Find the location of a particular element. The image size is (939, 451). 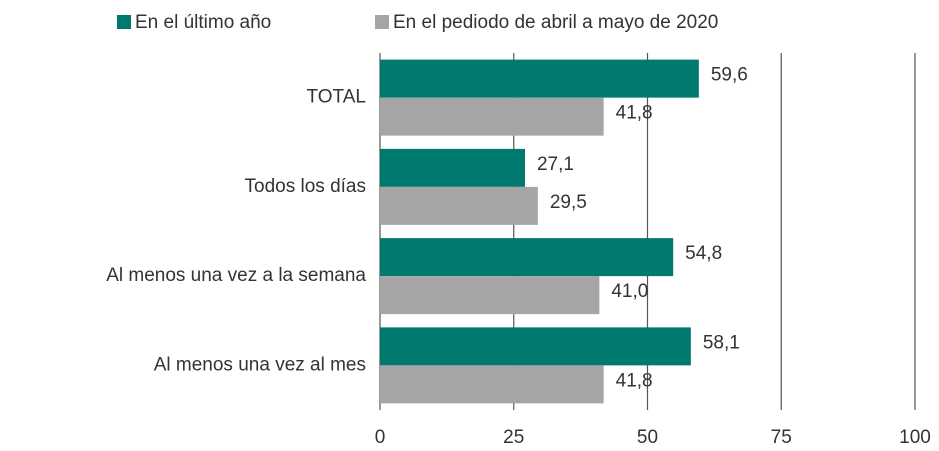

y-tick-label: TOTAL is located at coordinates (336, 97).